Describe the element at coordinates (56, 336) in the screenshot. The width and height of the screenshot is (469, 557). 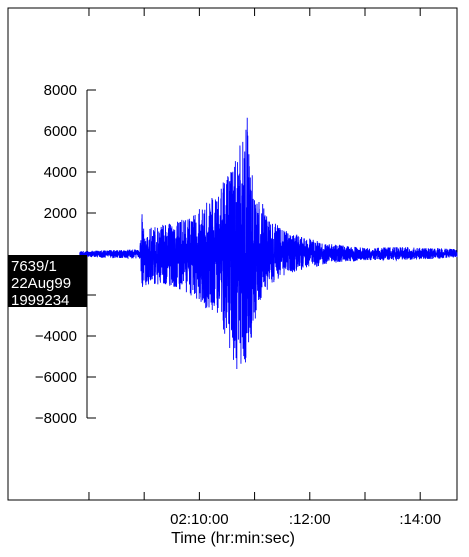
I see `y-tick-label: −4000` at that location.